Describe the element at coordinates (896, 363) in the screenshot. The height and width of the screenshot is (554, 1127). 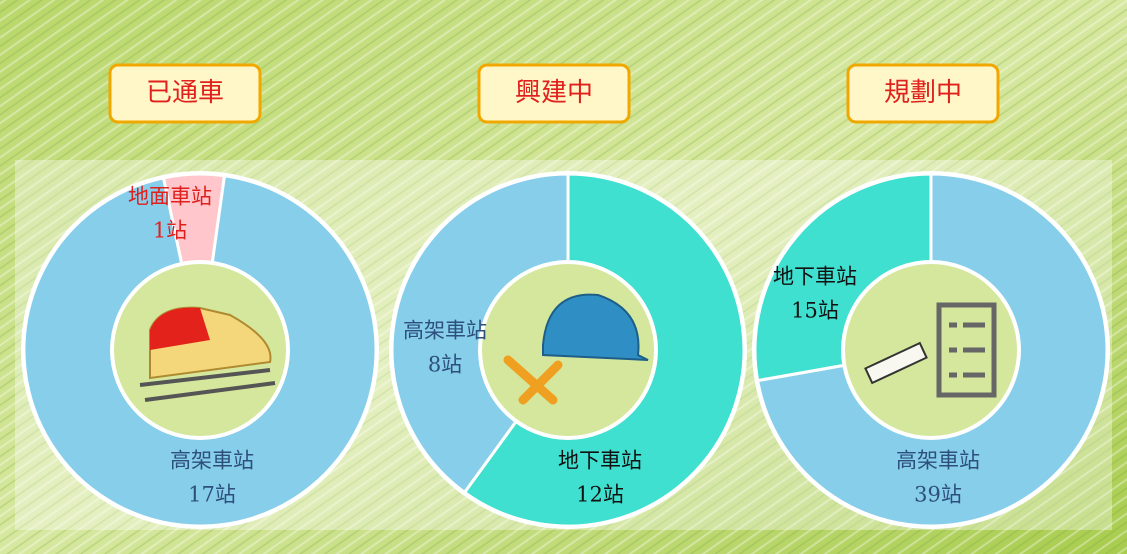
I see `ruler` at that location.